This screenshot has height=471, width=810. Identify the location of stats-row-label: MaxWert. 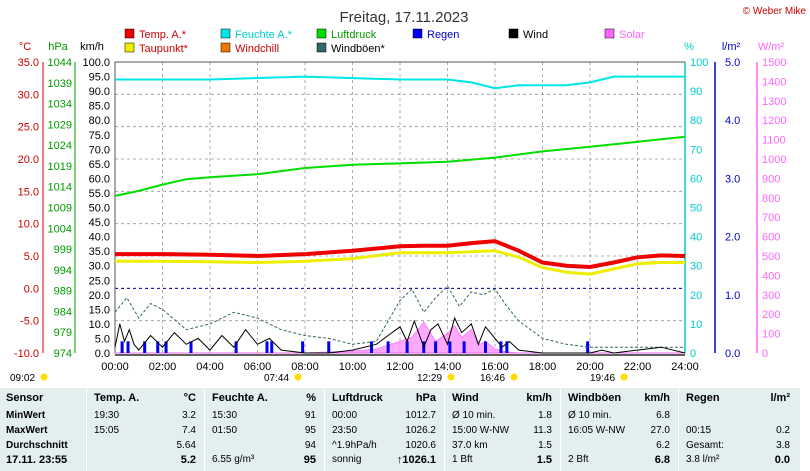
(27, 430).